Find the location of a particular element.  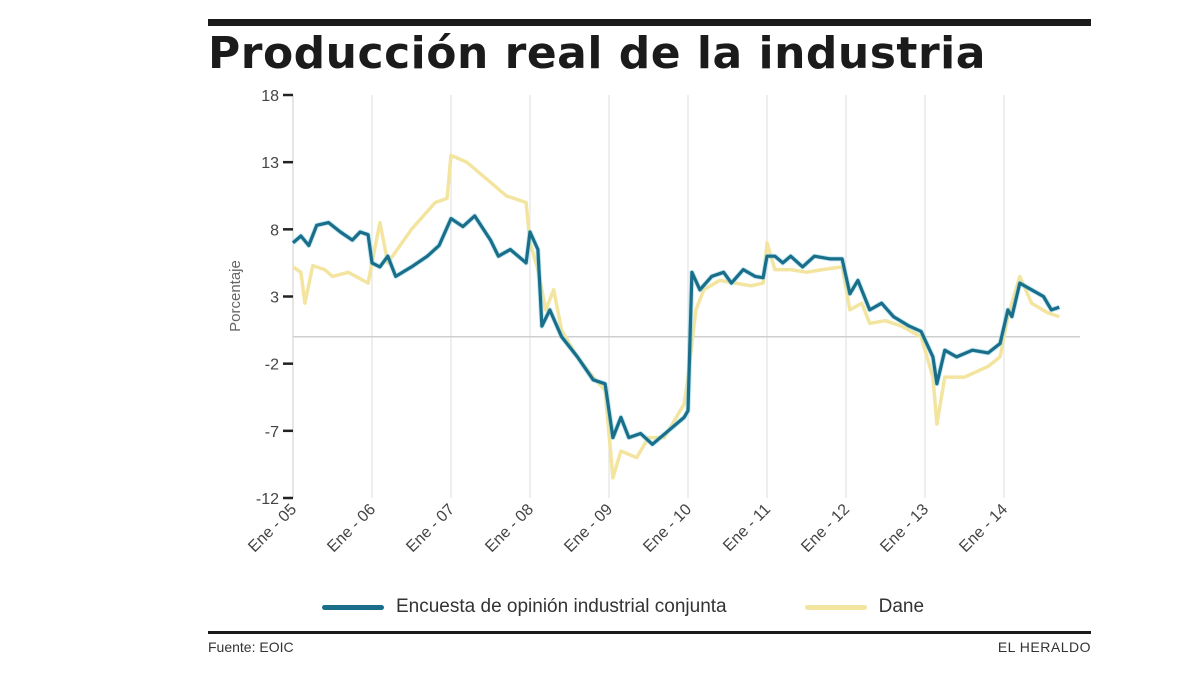

legend-label-eoic: Encuesta de opinión industrial conjunta is located at coordinates (561, 606).